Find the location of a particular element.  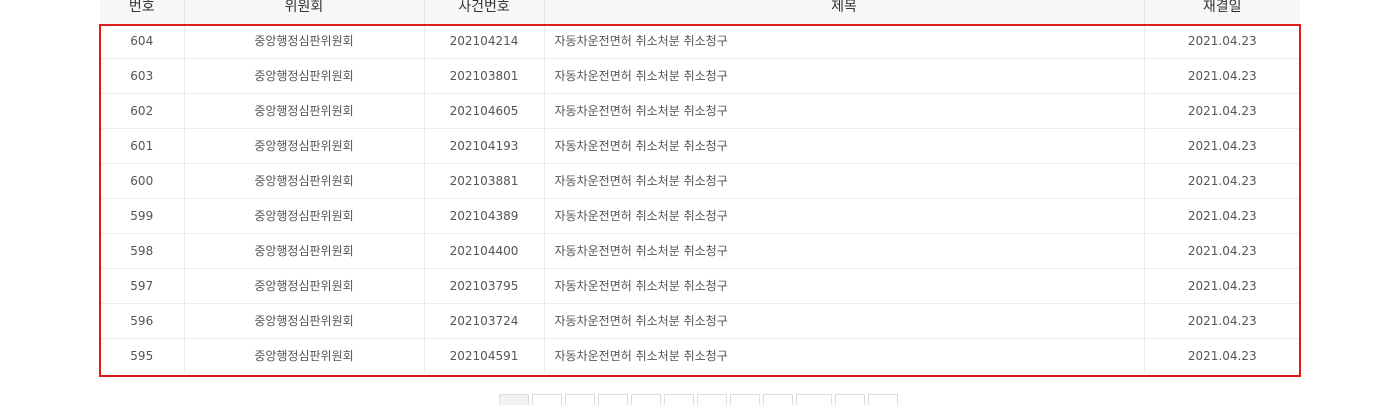

cell-number: 602 is located at coordinates (142, 111).